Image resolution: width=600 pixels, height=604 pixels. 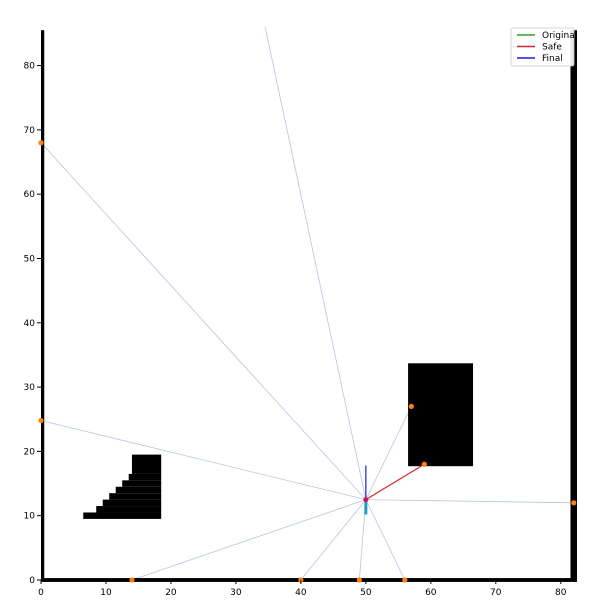 I want to click on y-tick-label: 30, so click(x=30, y=388).